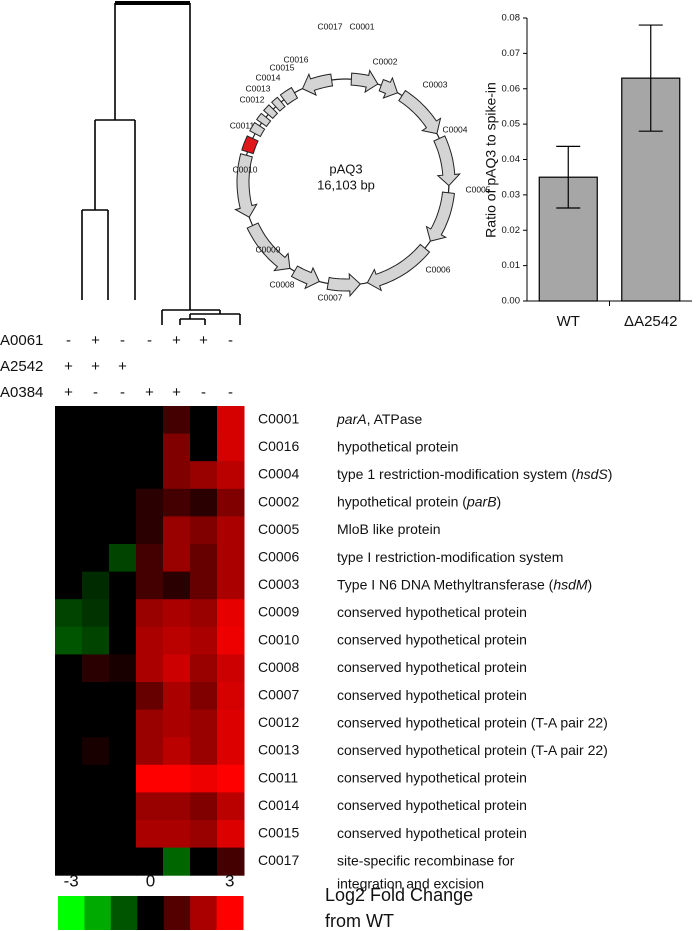 The width and height of the screenshot is (698, 931). What do you see at coordinates (346, 184) in the screenshot?
I see `plasmid-size: 16,103 bp` at bounding box center [346, 184].